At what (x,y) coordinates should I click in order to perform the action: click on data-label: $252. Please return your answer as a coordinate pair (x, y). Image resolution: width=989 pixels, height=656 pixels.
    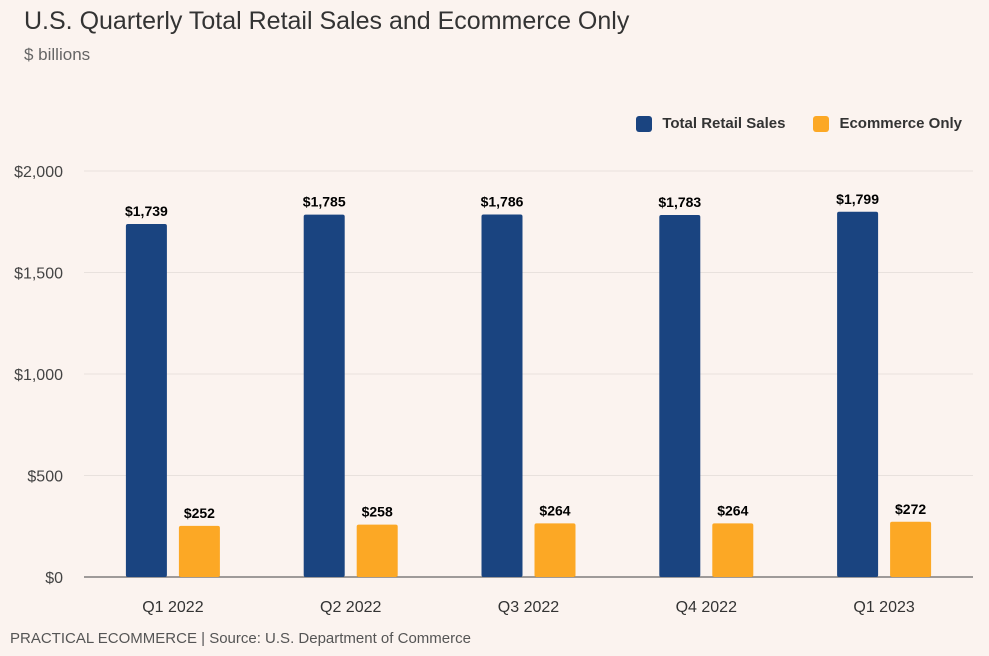
    Looking at the image, I should click on (199, 513).